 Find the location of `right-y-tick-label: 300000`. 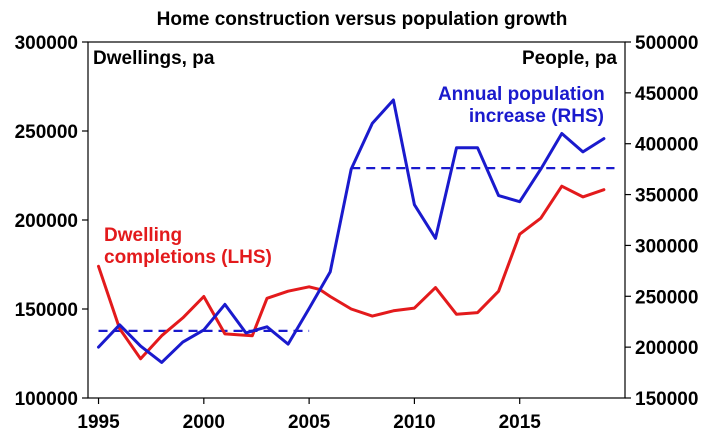

right-y-tick-label: 300000 is located at coordinates (666, 246).